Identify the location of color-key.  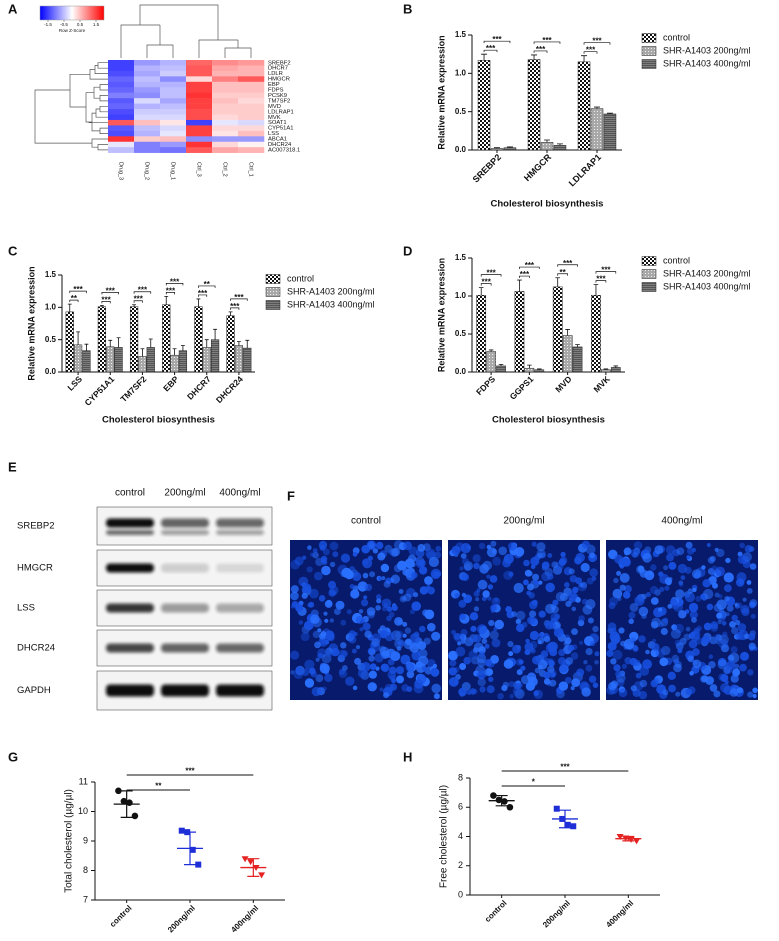
(72, 13).